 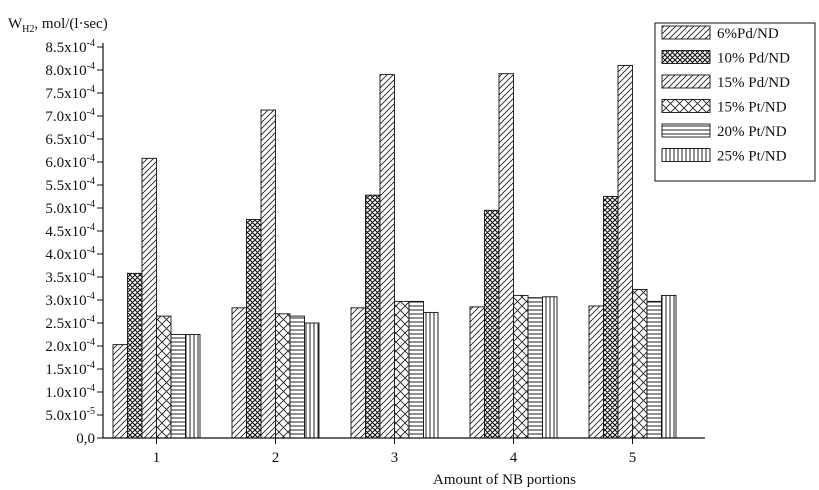 What do you see at coordinates (91, 411) in the screenshot?
I see `y-tick-exponent: -5` at bounding box center [91, 411].